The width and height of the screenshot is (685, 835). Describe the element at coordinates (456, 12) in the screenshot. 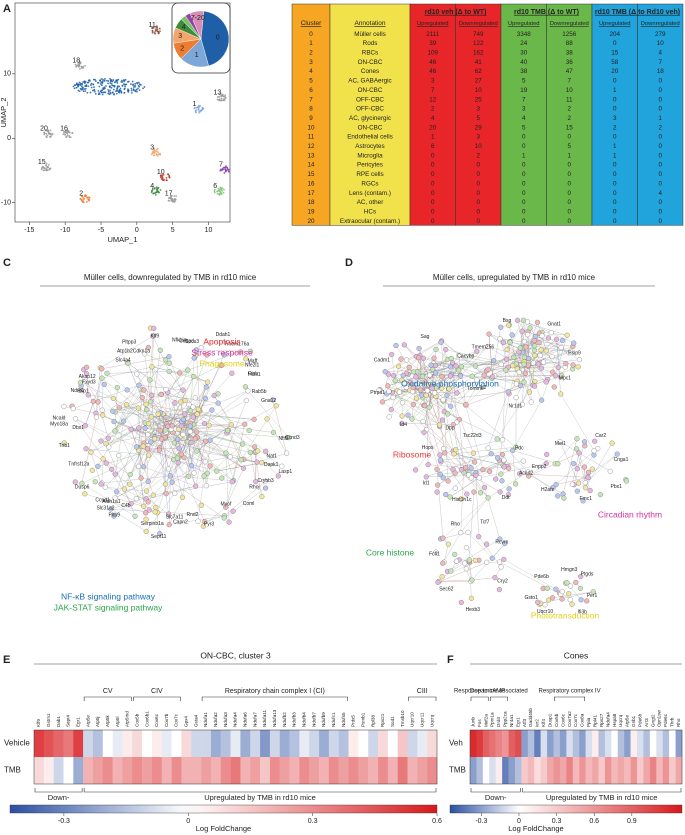

I see `table-group-header: rd10 veh (Δ to WT)` at that location.